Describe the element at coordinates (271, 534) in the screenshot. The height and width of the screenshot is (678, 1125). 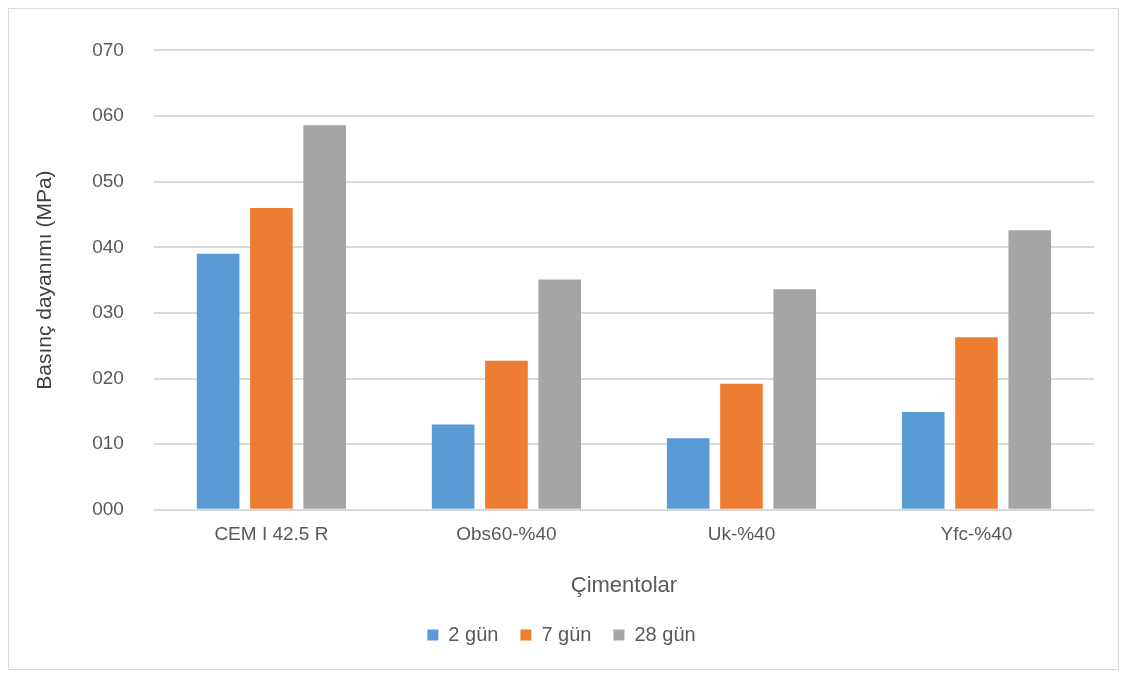
I see `x-tick-label: CEM I 42.5 R` at that location.